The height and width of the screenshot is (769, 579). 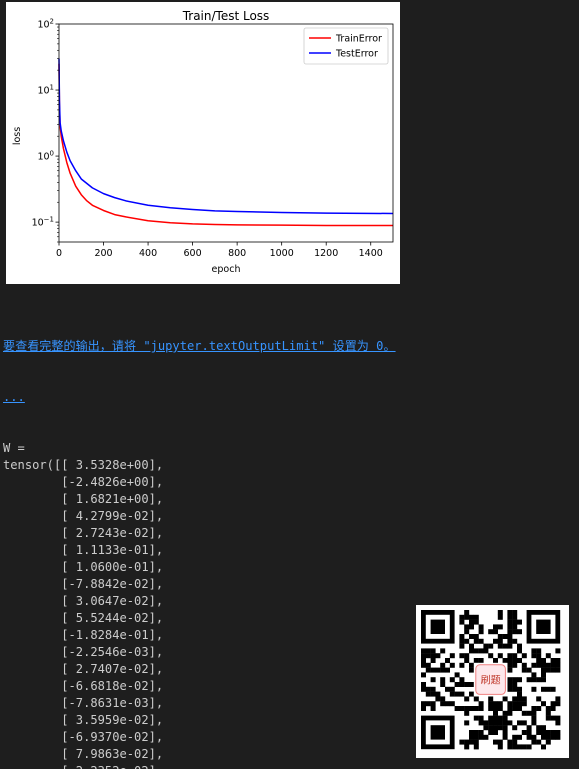 What do you see at coordinates (291, 448) in the screenshot?
I see `output-line: W =` at bounding box center [291, 448].